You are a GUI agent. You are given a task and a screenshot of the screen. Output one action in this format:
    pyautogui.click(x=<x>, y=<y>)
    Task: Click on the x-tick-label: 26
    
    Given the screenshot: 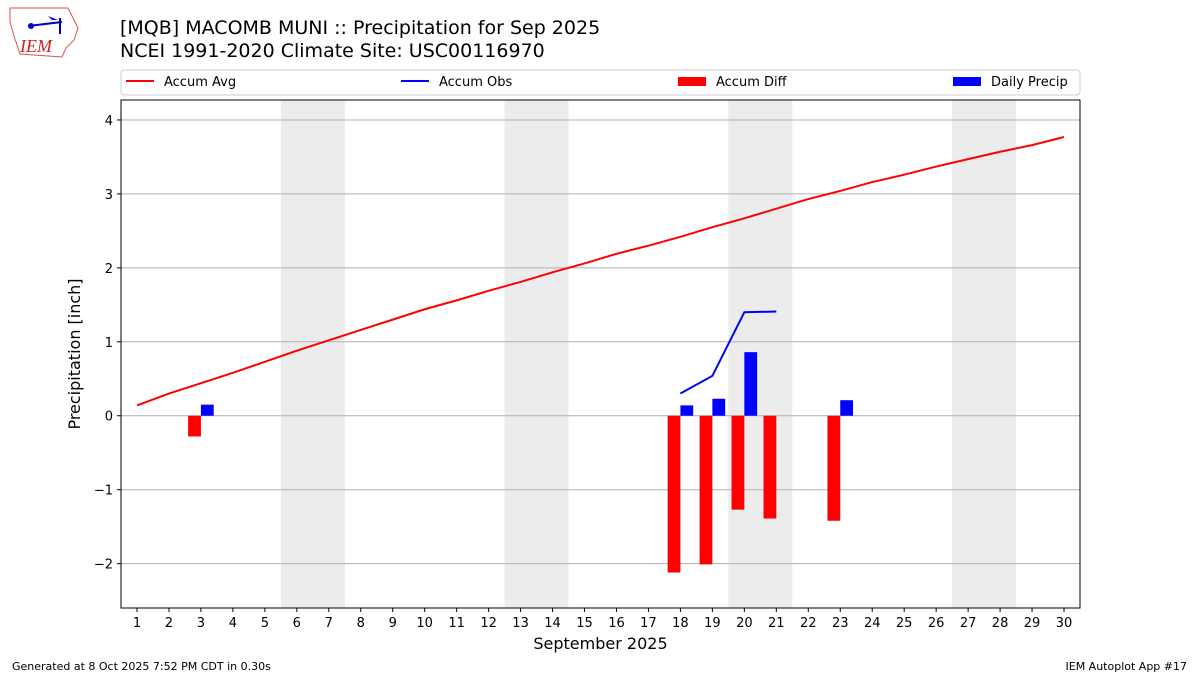 What is the action you would take?
    pyautogui.click(x=936, y=623)
    